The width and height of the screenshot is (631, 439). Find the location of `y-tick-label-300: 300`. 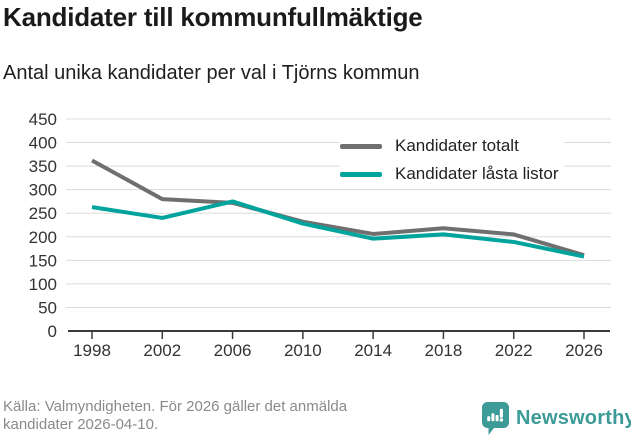

y-tick-label-300: 300 is located at coordinates (43, 190).